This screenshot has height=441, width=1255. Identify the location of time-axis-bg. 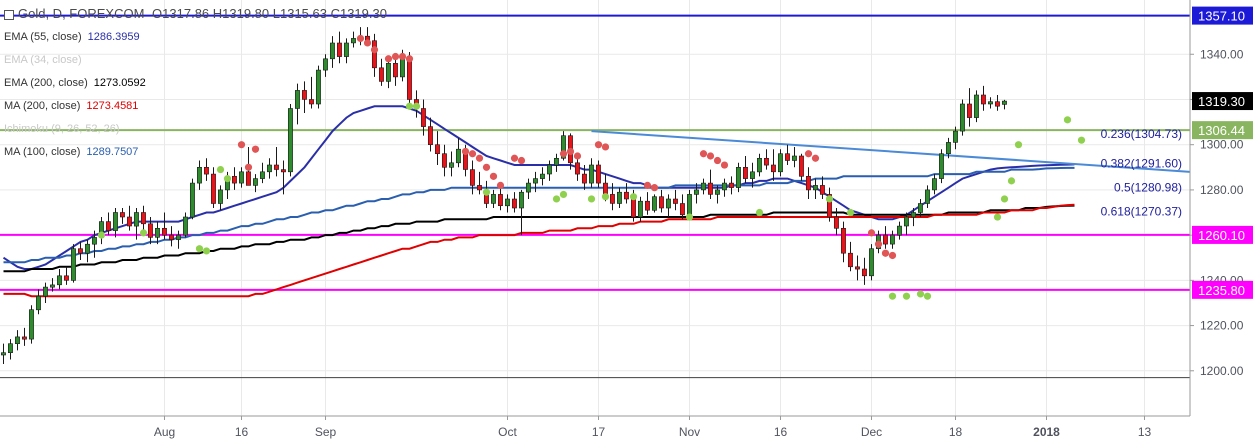
(627, 428).